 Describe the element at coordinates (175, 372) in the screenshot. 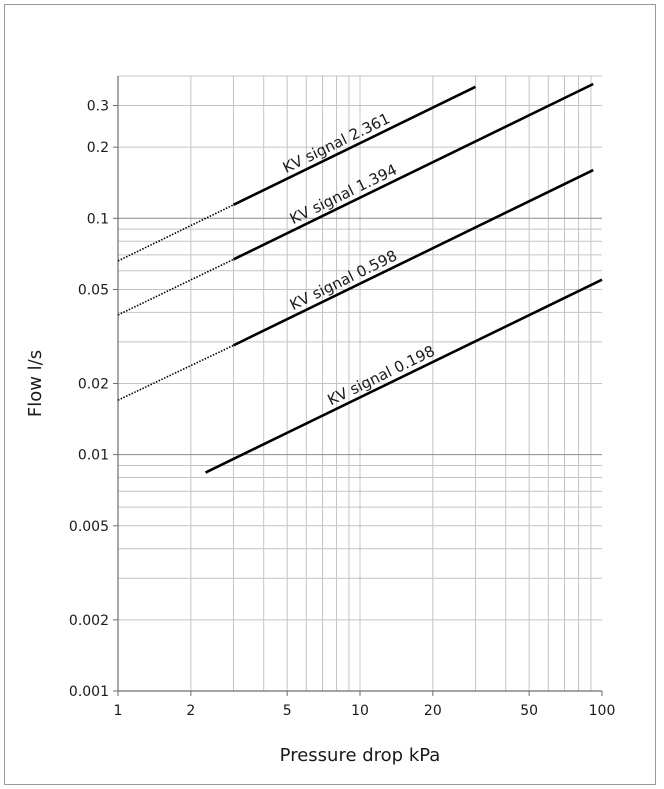

I see `series-3-dotted-segment` at that location.